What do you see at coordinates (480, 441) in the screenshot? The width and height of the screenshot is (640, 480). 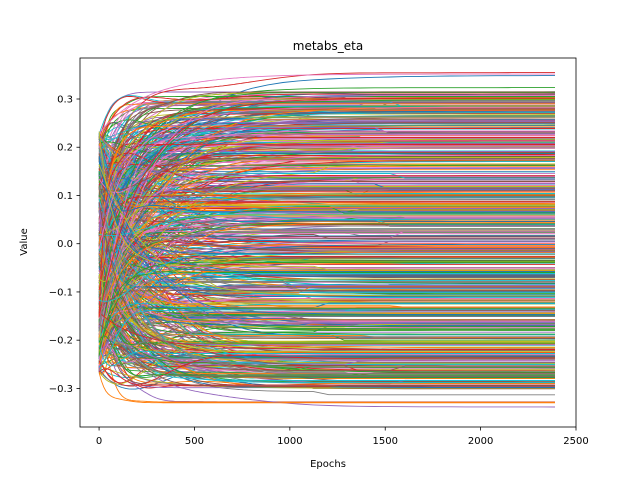 I see `x-tick-label: 2000` at bounding box center [480, 441].